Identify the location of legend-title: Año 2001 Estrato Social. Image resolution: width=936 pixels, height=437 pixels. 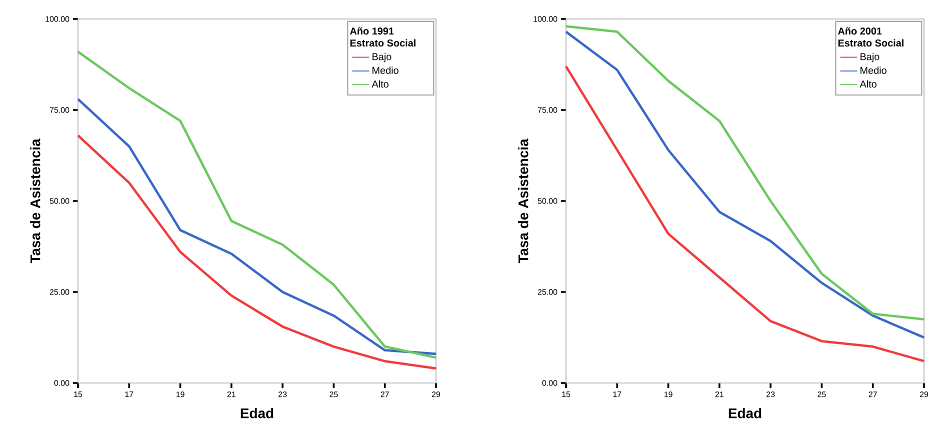
(871, 37).